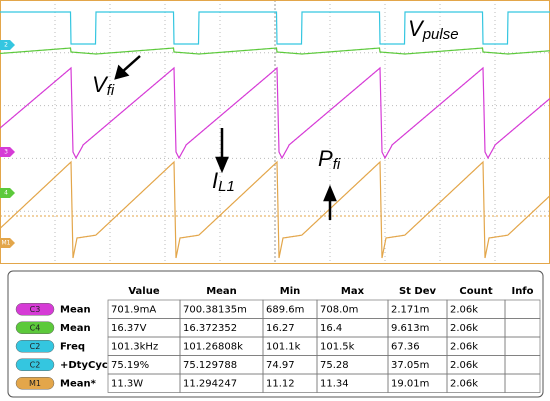 The image size is (550, 401). I want to click on cell-value: 16.372352, so click(210, 328).